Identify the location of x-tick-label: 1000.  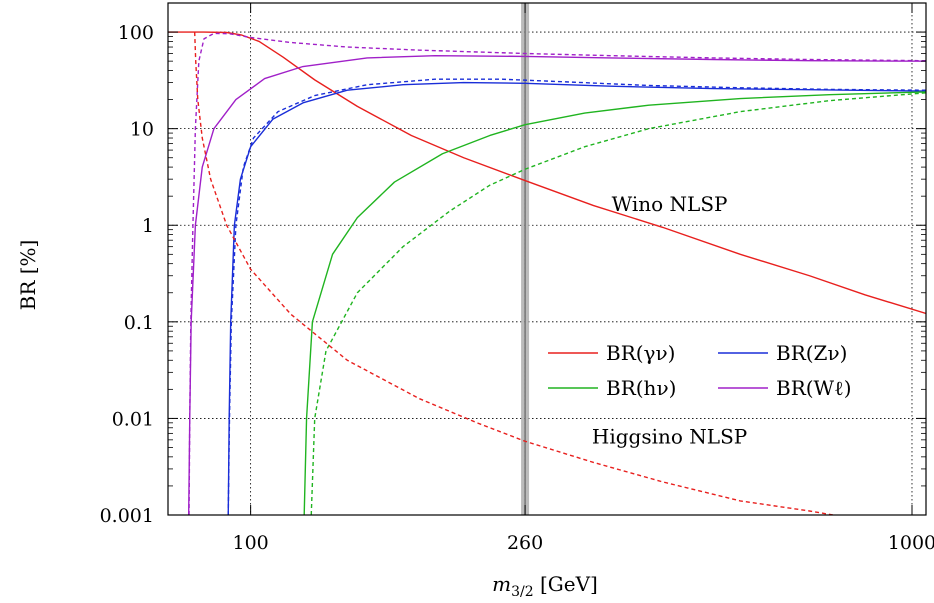
(911, 543).